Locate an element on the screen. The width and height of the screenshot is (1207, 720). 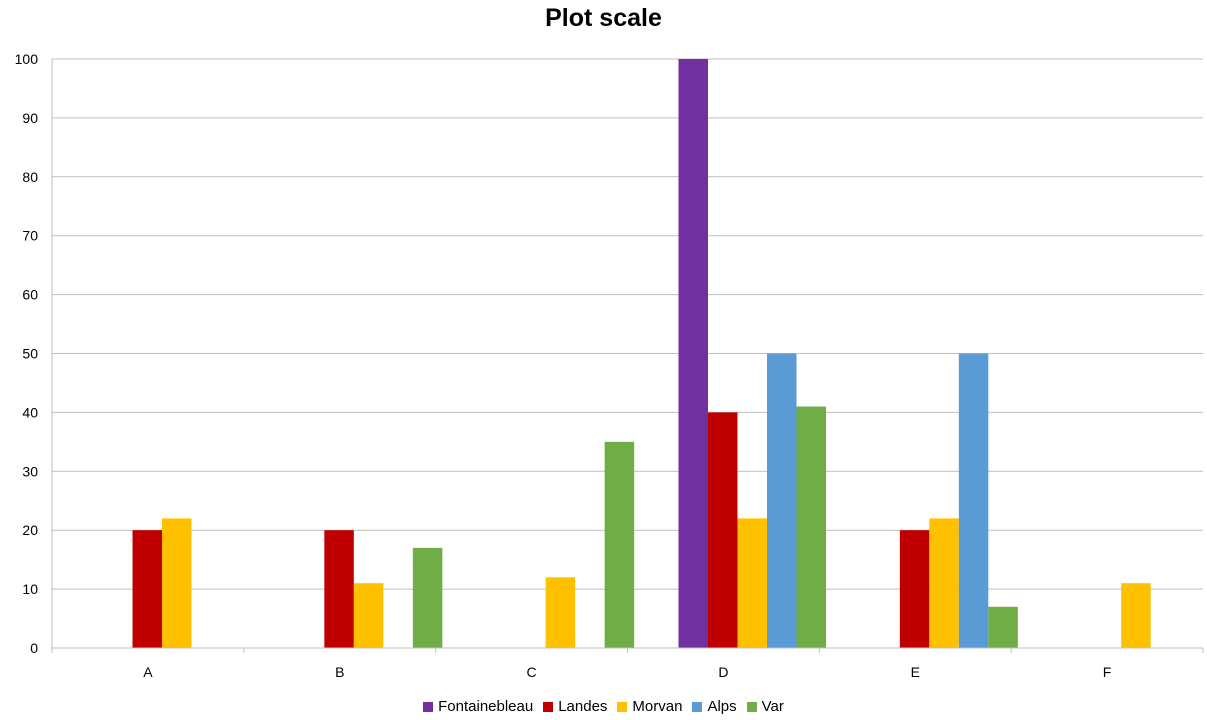
chart-title: Plot scale is located at coordinates (603, 18).